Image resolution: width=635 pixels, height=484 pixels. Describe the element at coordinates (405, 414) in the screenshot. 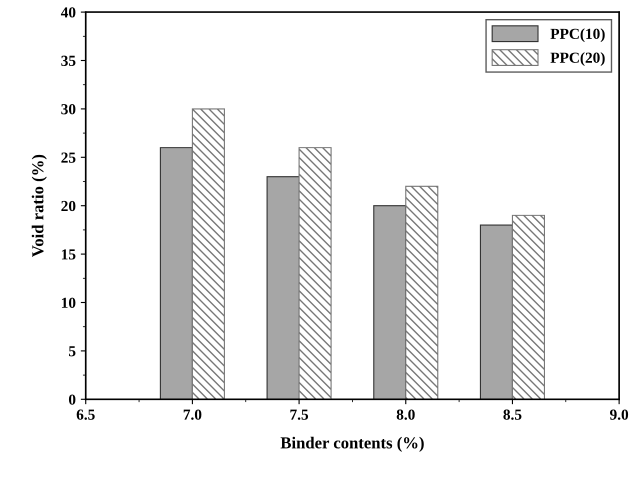

I see `x-tick-label: 8.0` at that location.